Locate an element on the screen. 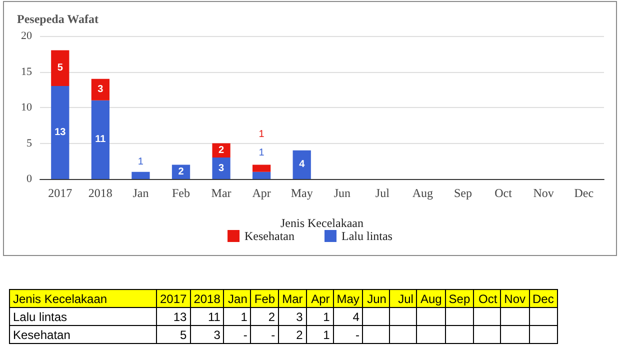 This screenshot has height=350, width=620. category-label: Jul is located at coordinates (406, 299).